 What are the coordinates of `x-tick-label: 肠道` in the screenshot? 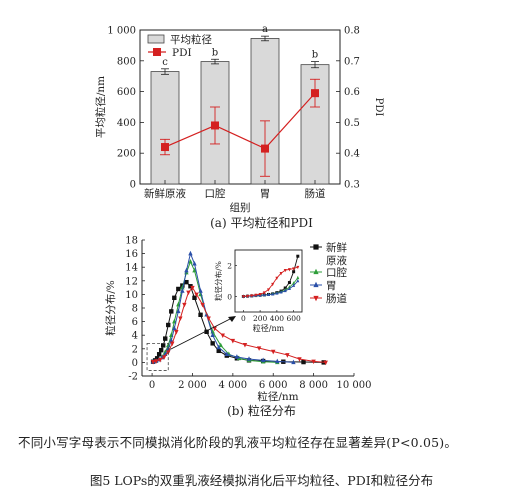 It's located at (315, 193).